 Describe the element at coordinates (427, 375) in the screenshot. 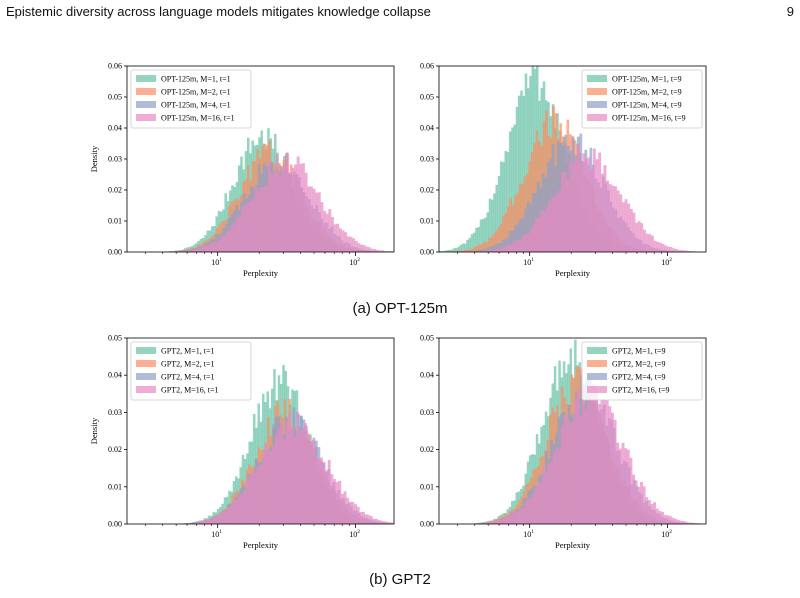

I see `y-tick-label: 0.04` at that location.